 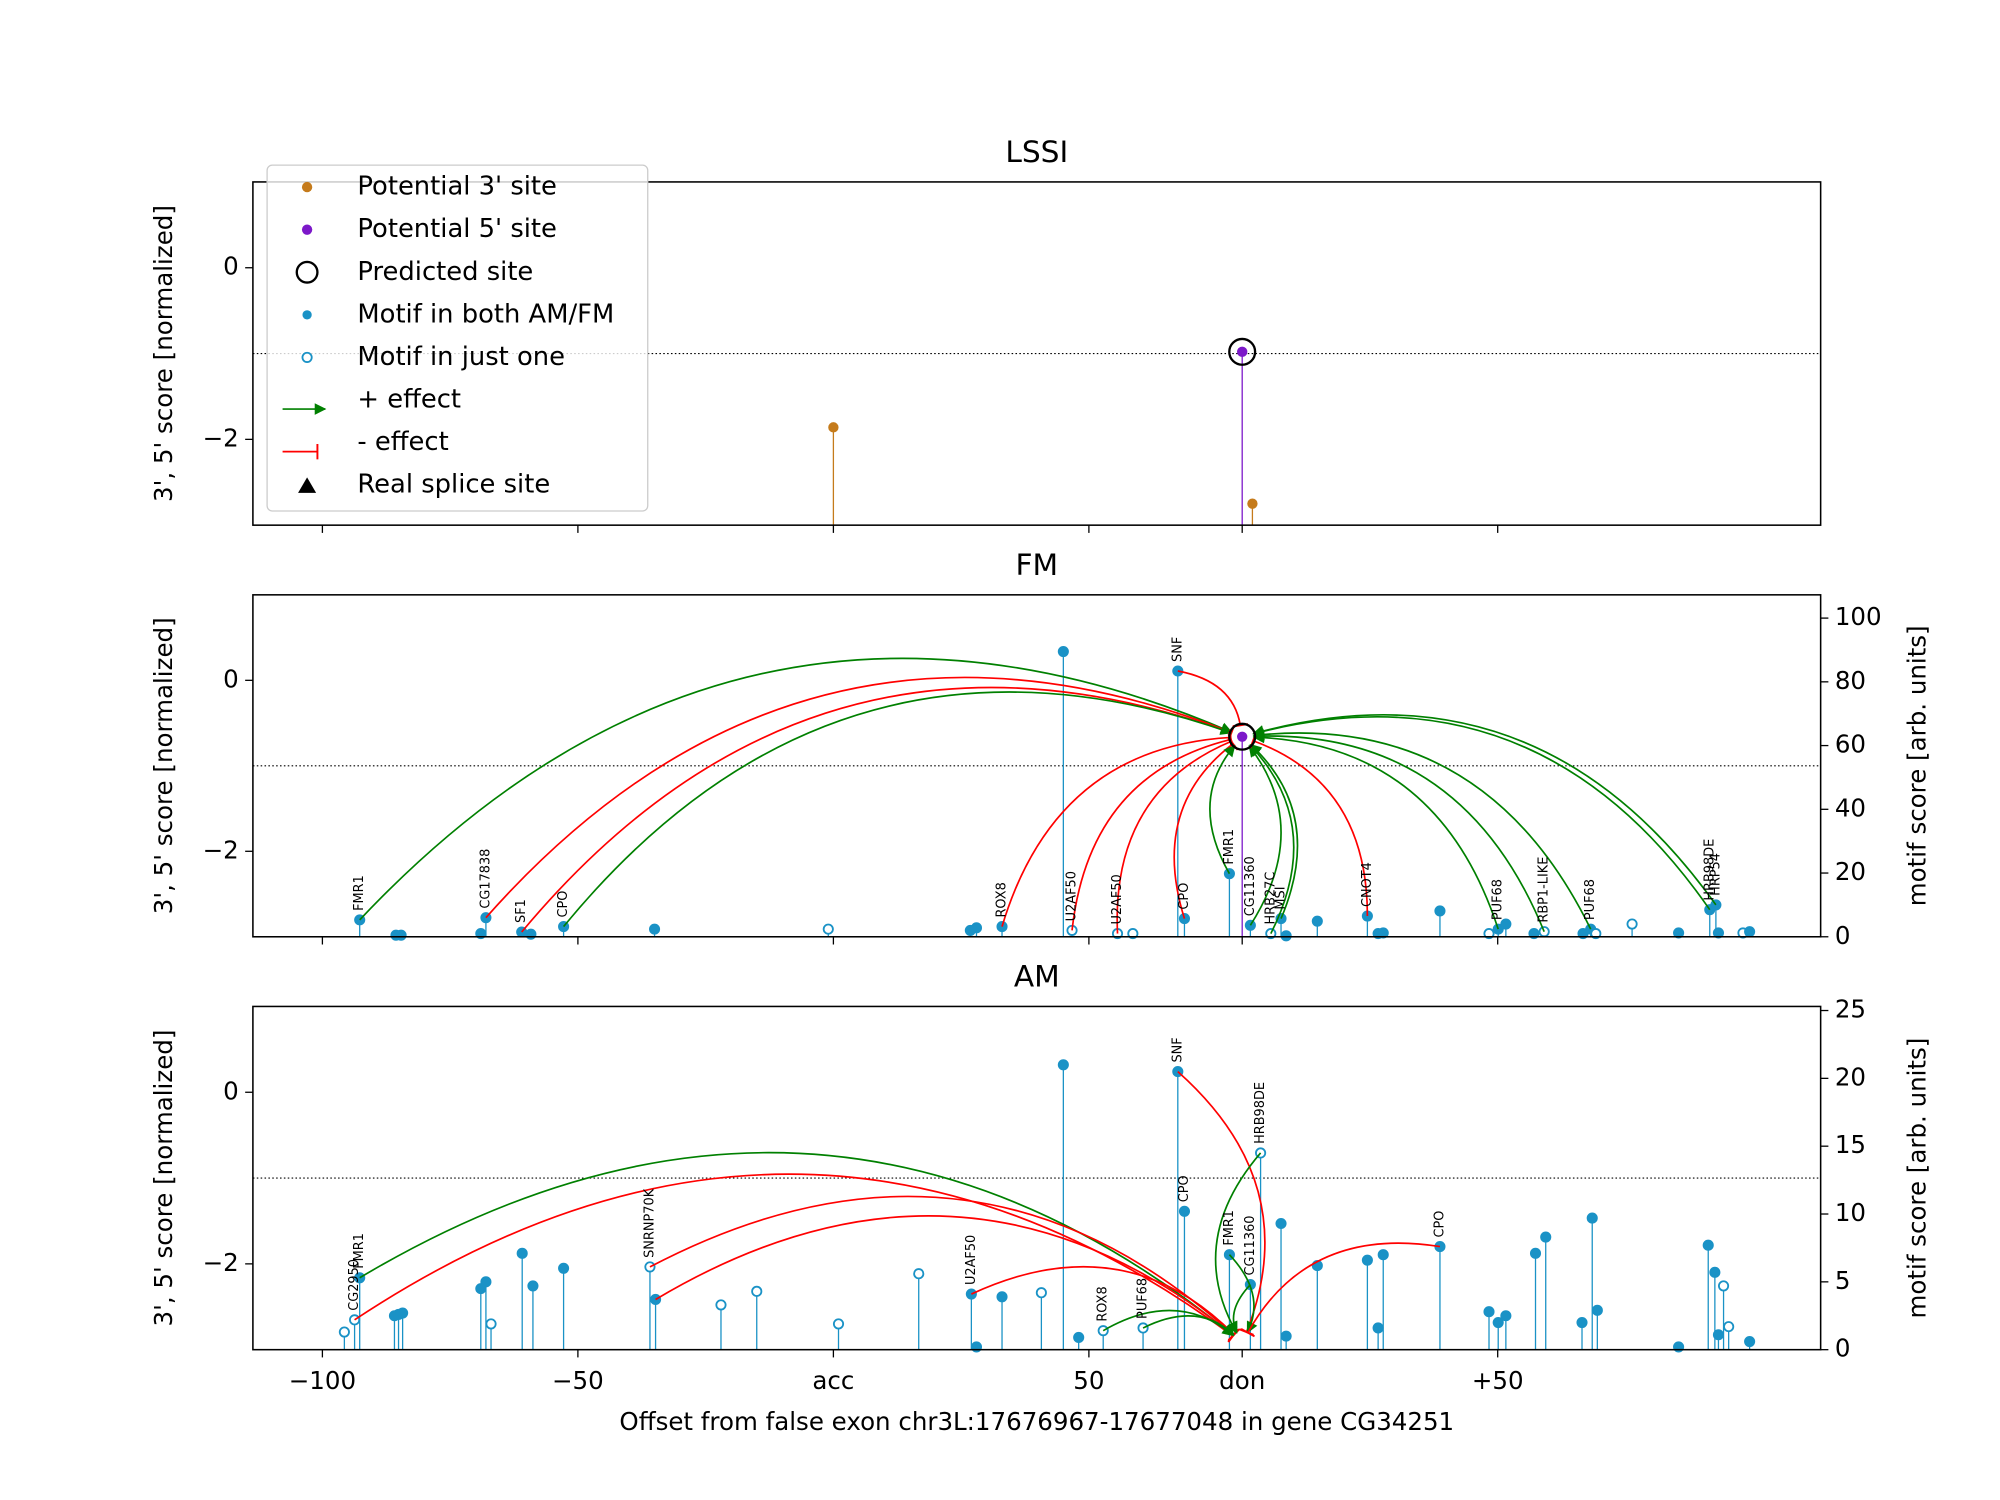 What do you see at coordinates (221, 437) in the screenshot?
I see `y-tick-label: −2` at bounding box center [221, 437].